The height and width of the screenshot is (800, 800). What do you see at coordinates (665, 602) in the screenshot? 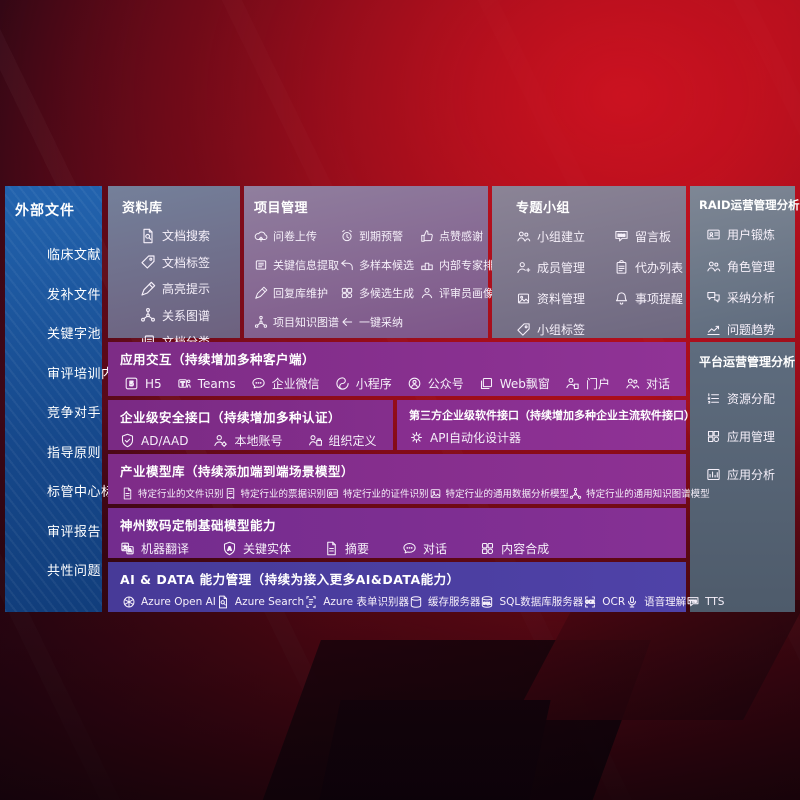
I see `ai-service-label: 语音理解` at bounding box center [665, 602].